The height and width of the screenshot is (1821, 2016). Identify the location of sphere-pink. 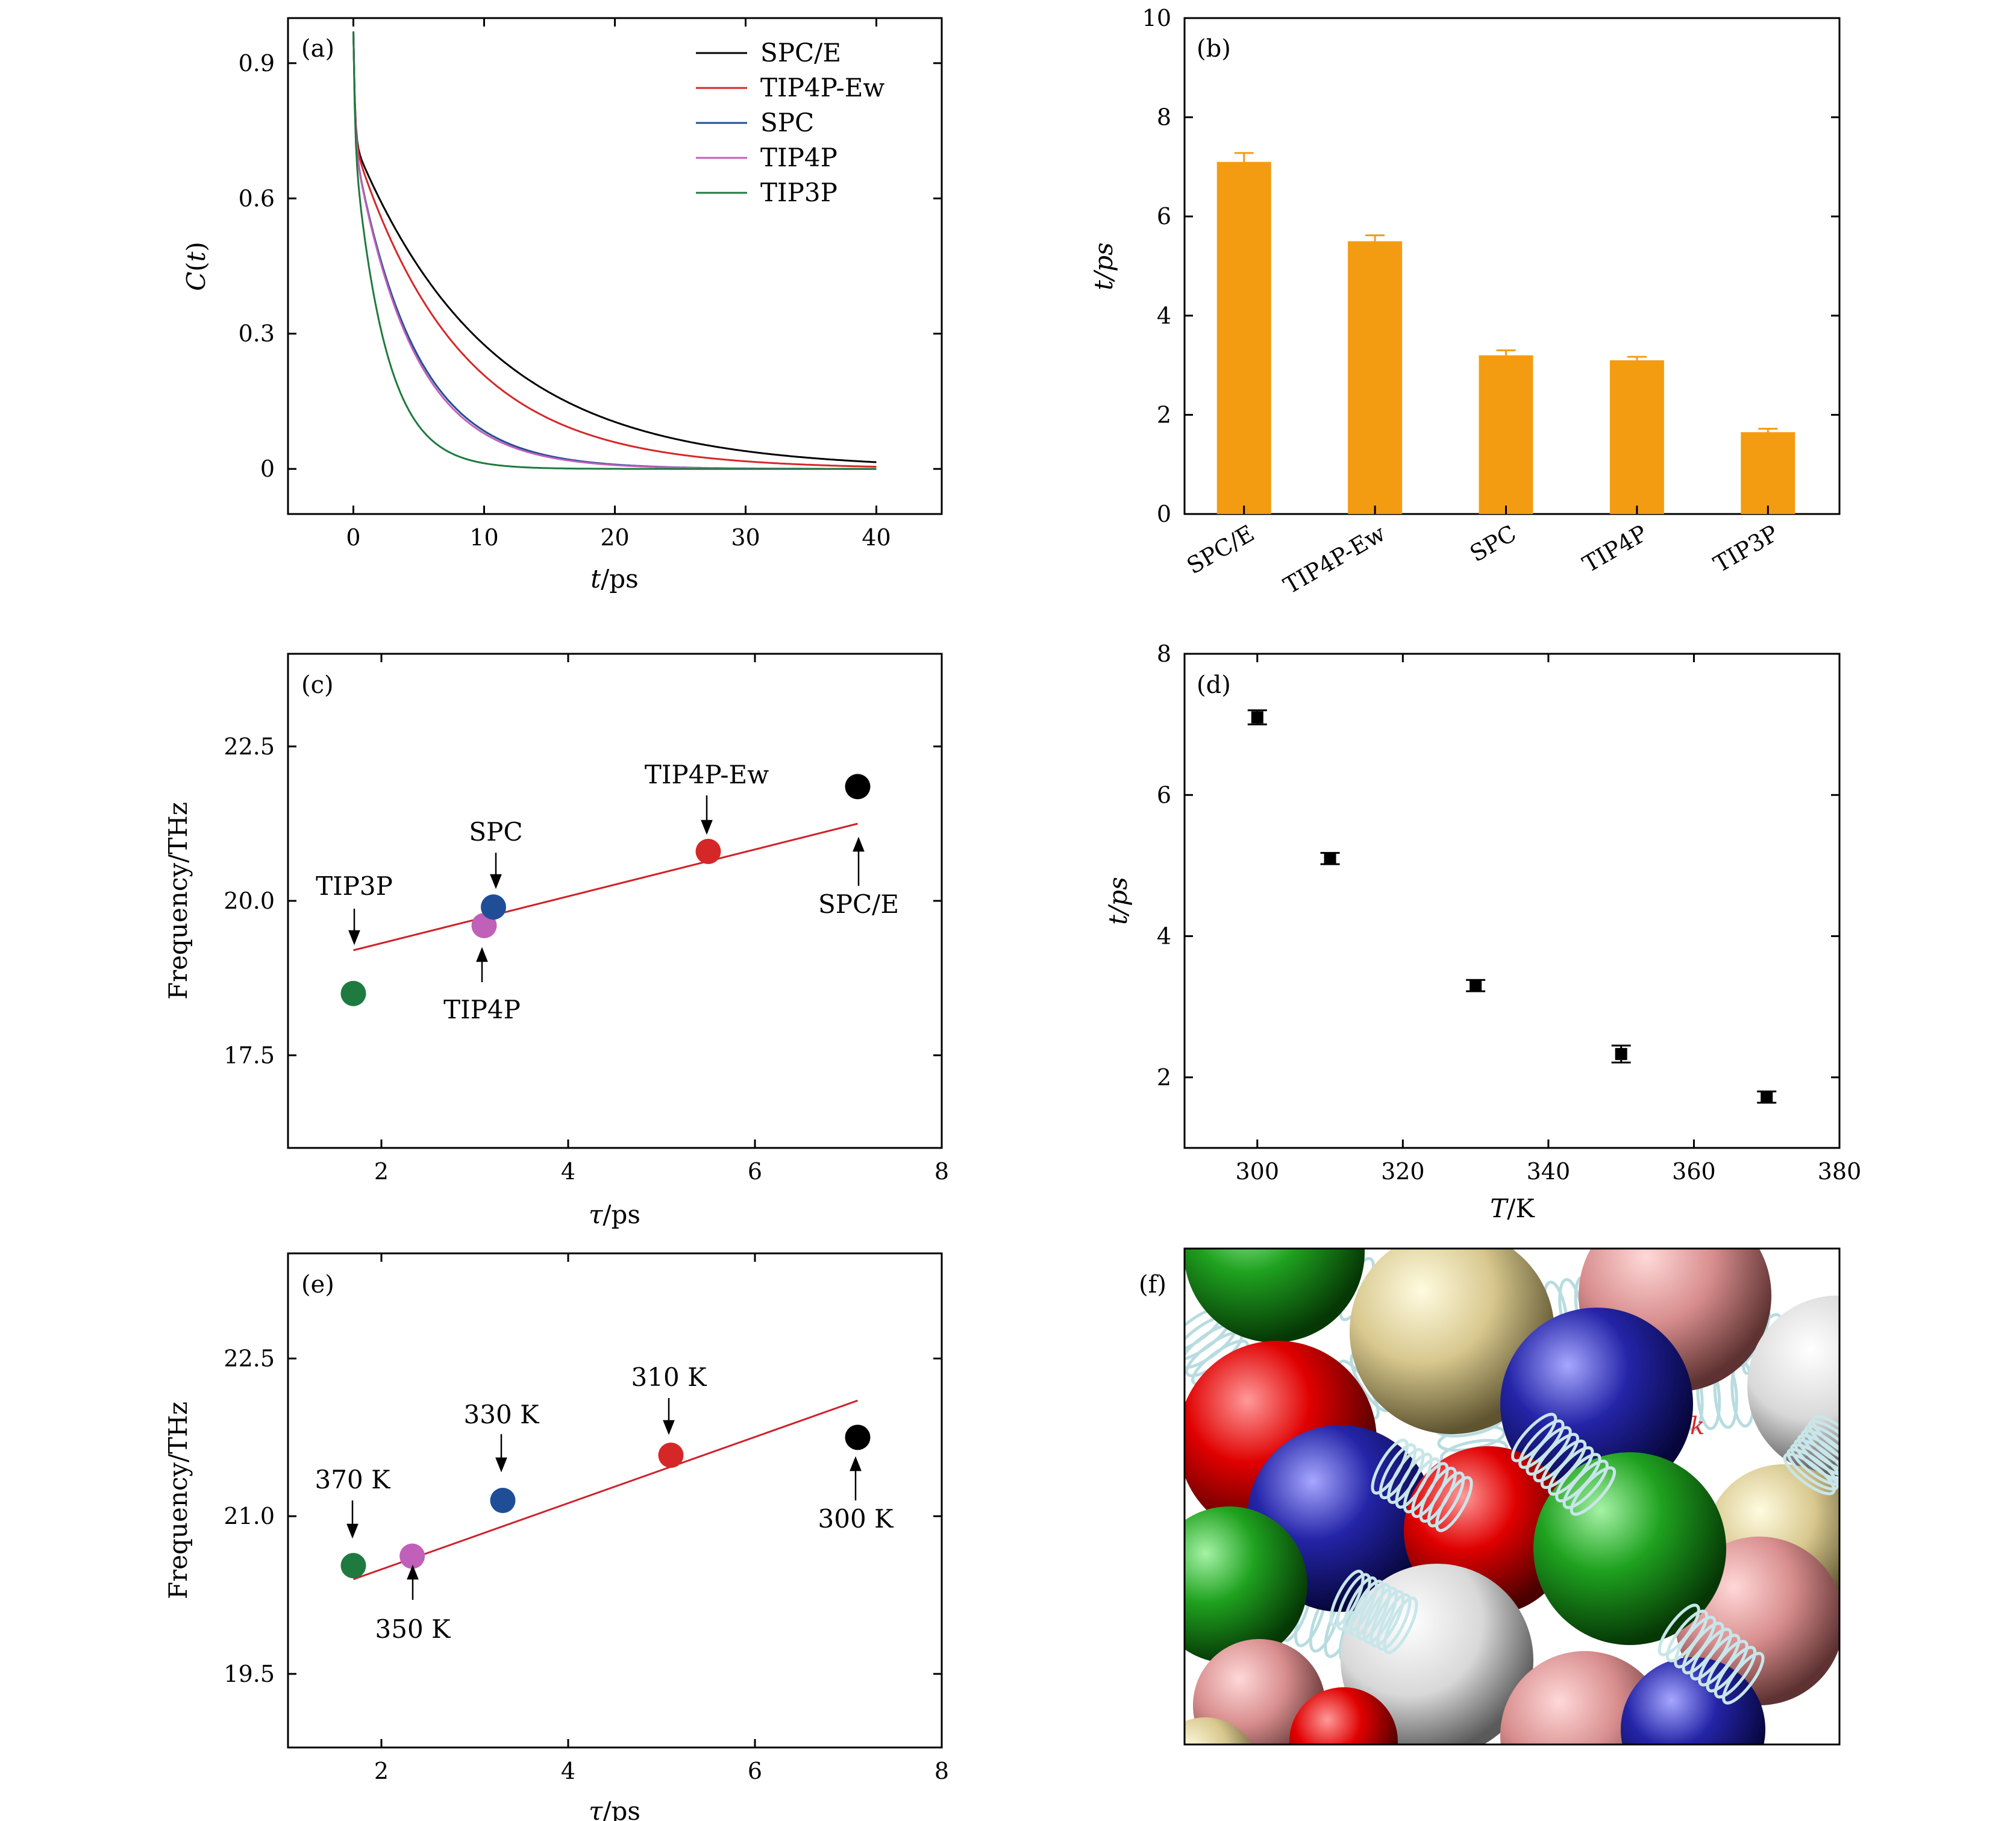
(1260, 1691).